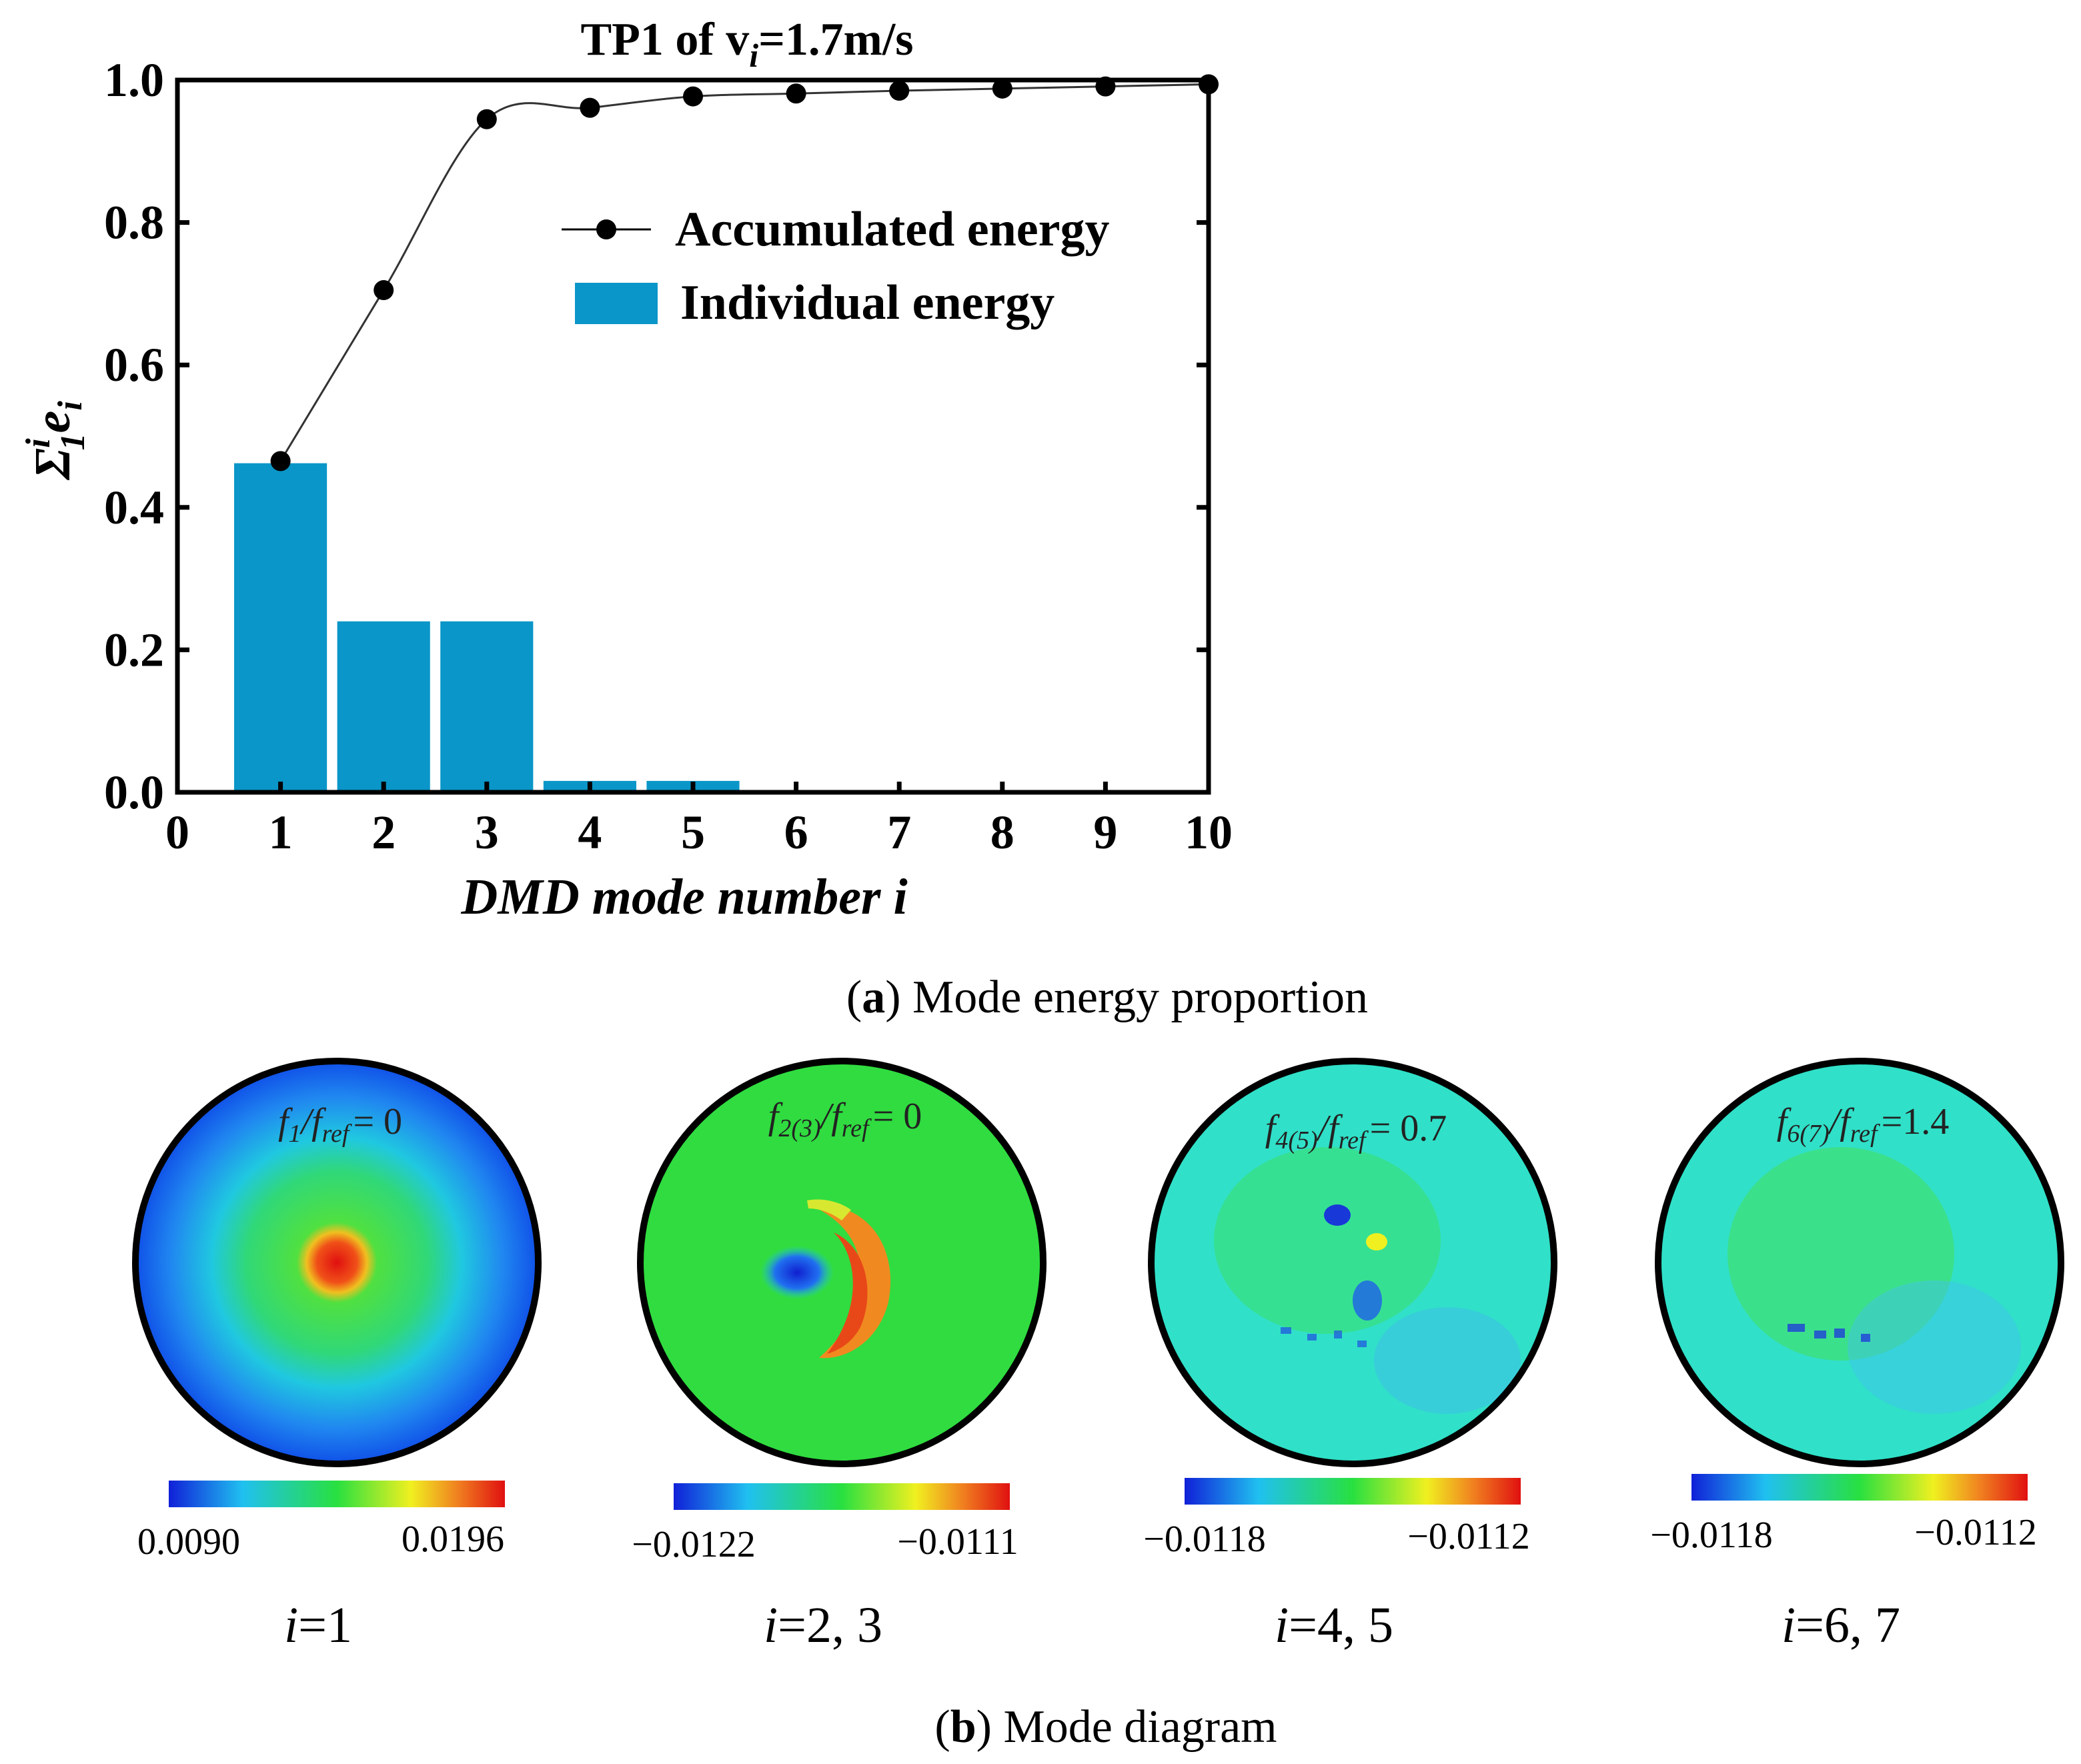  What do you see at coordinates (829, 1209) in the screenshot?
I see `mode-2-crescent-halo` at bounding box center [829, 1209].